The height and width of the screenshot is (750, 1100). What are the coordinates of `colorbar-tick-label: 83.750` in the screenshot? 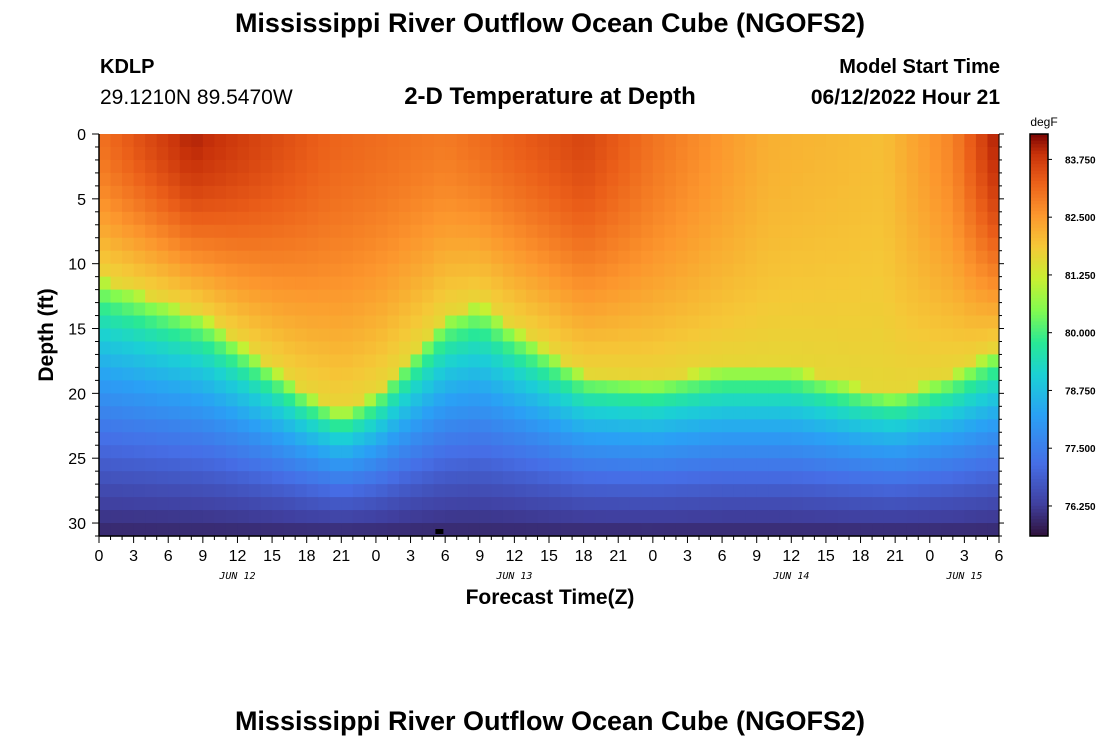 It's located at (1080, 160).